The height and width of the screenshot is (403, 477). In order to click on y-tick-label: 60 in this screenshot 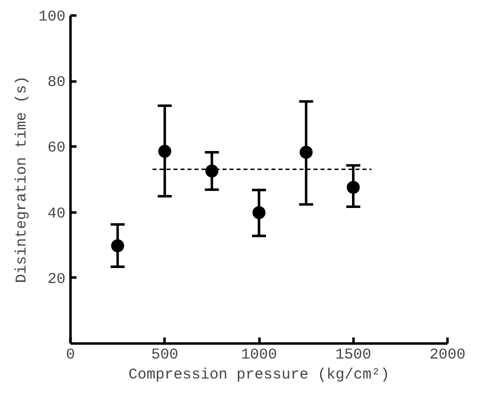, I will do `click(56, 148)`.